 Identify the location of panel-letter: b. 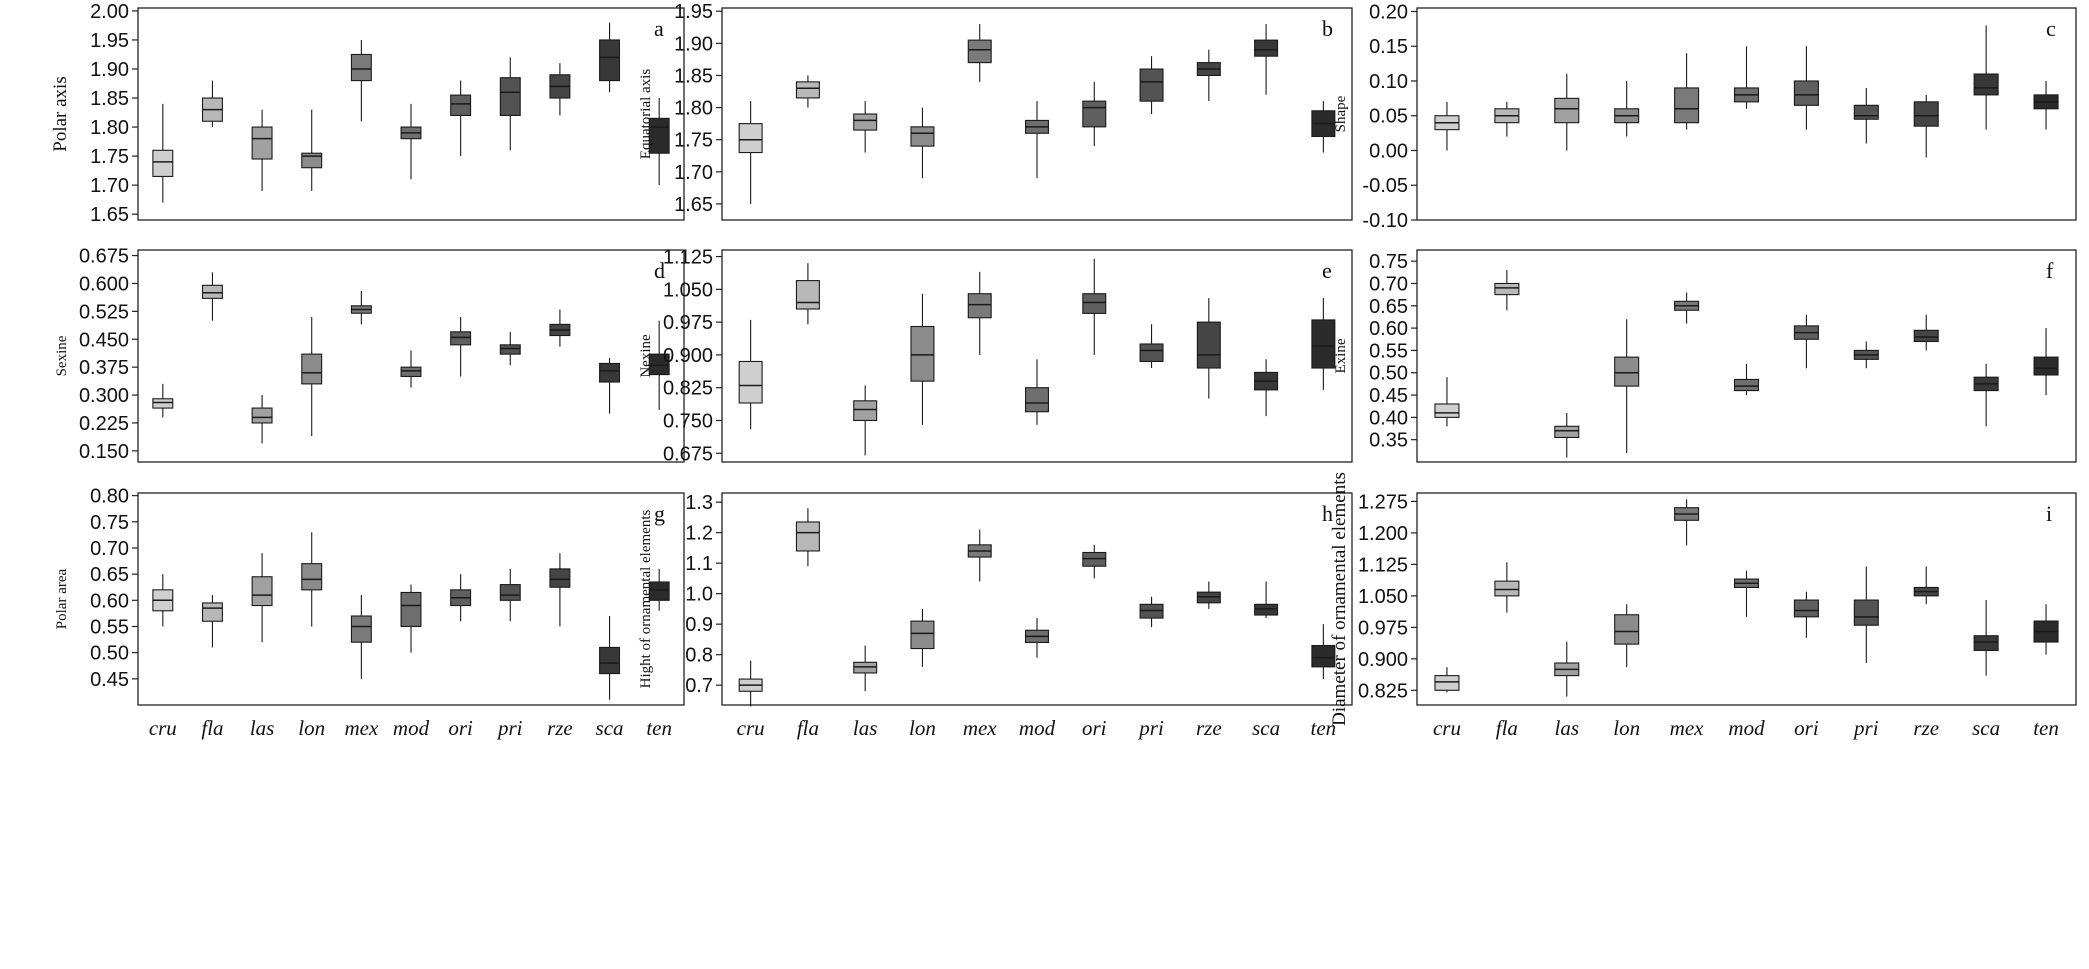
(1327, 28).